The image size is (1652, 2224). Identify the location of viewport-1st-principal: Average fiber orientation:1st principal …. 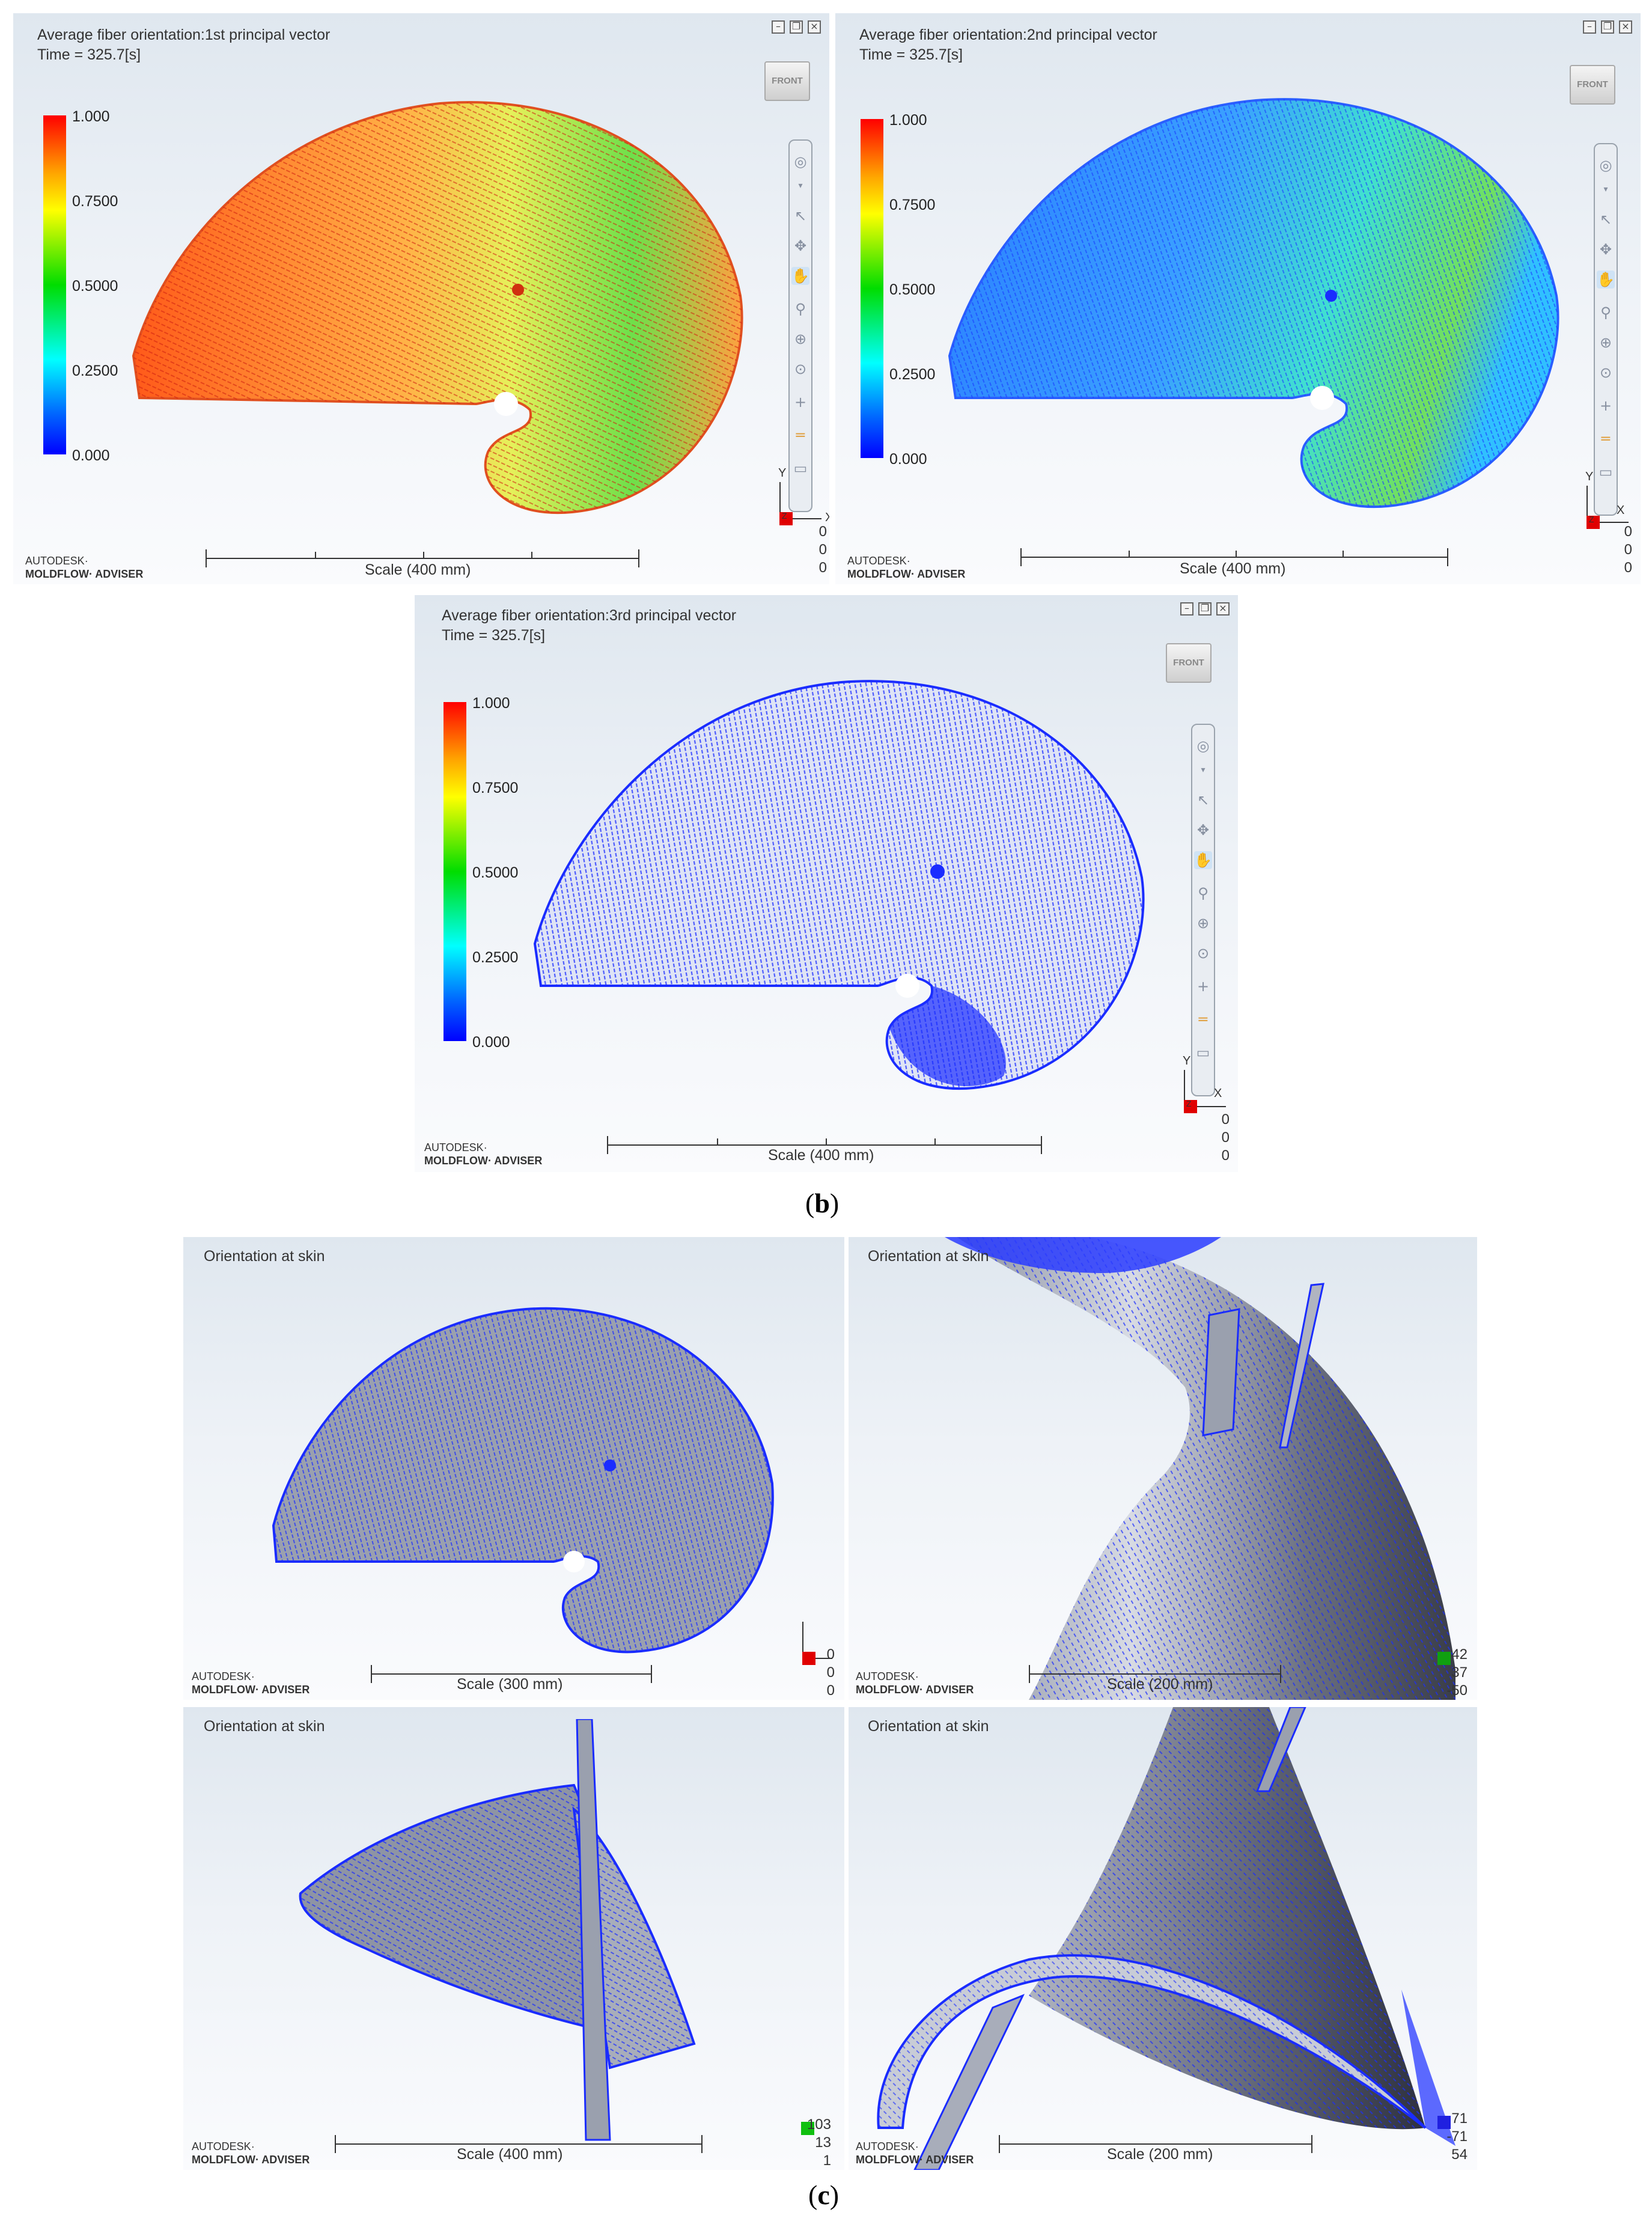
(421, 298).